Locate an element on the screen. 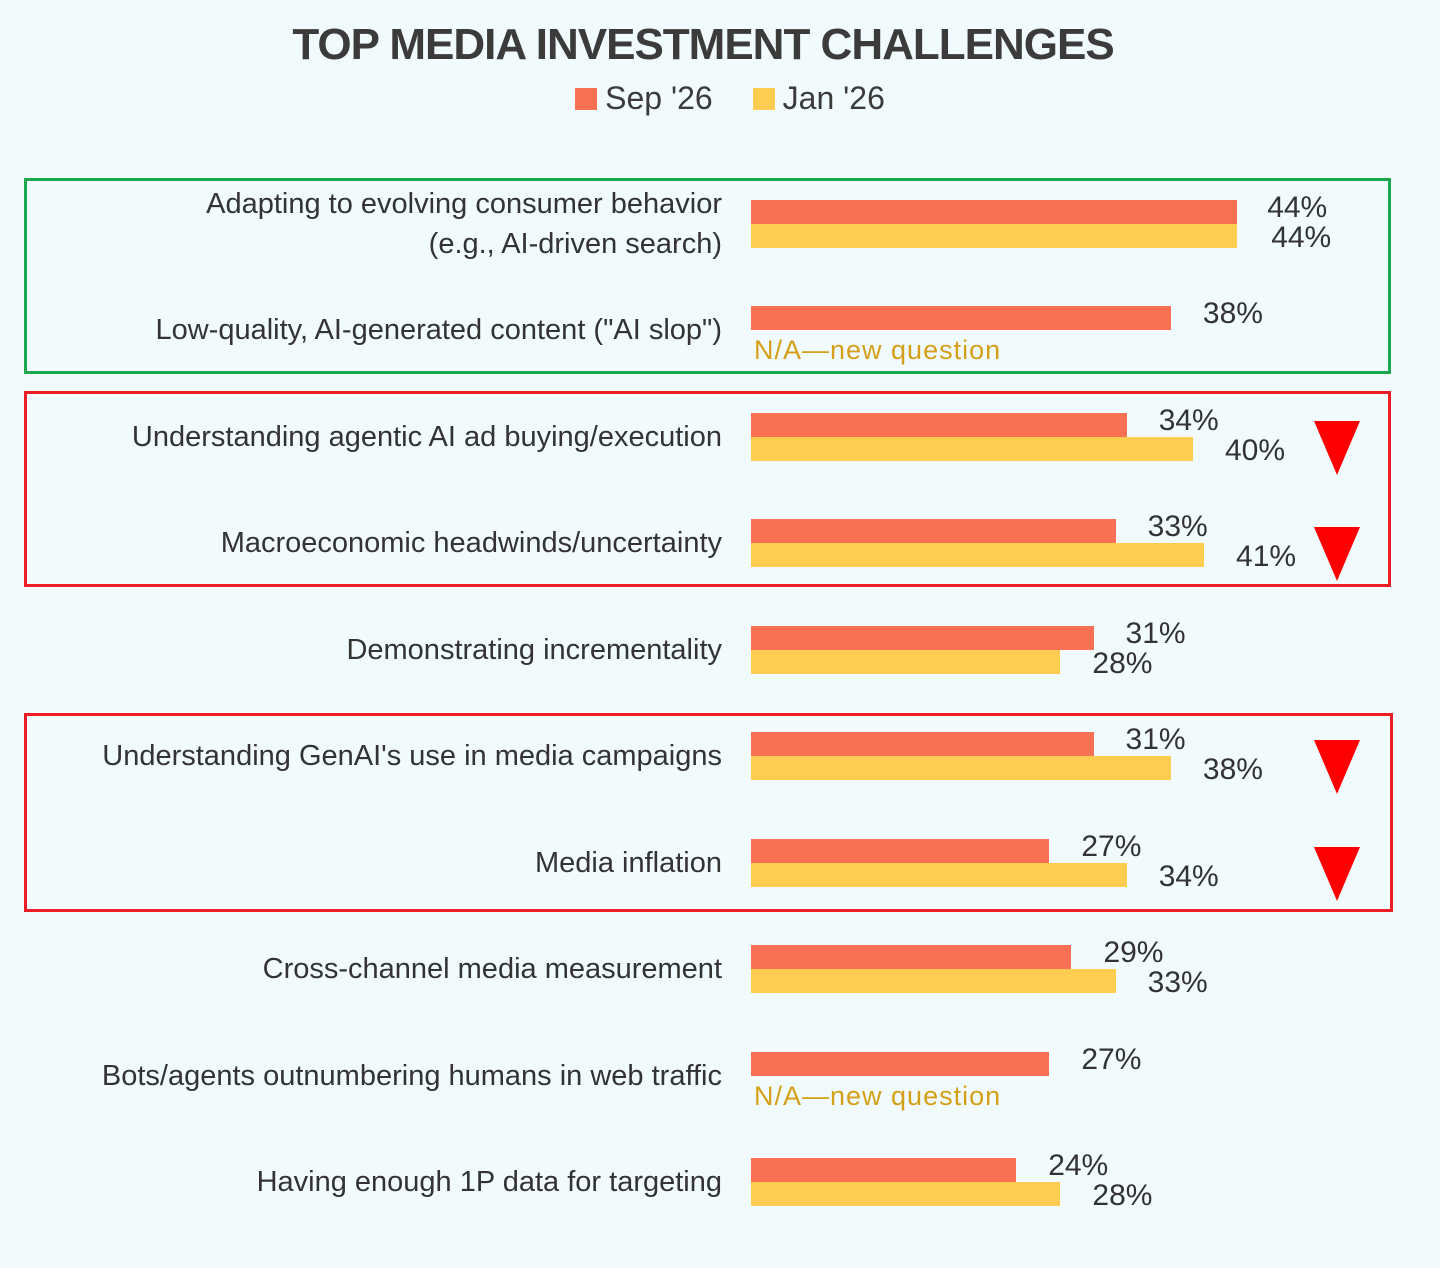  legend-swatch-sep is located at coordinates (586, 98).